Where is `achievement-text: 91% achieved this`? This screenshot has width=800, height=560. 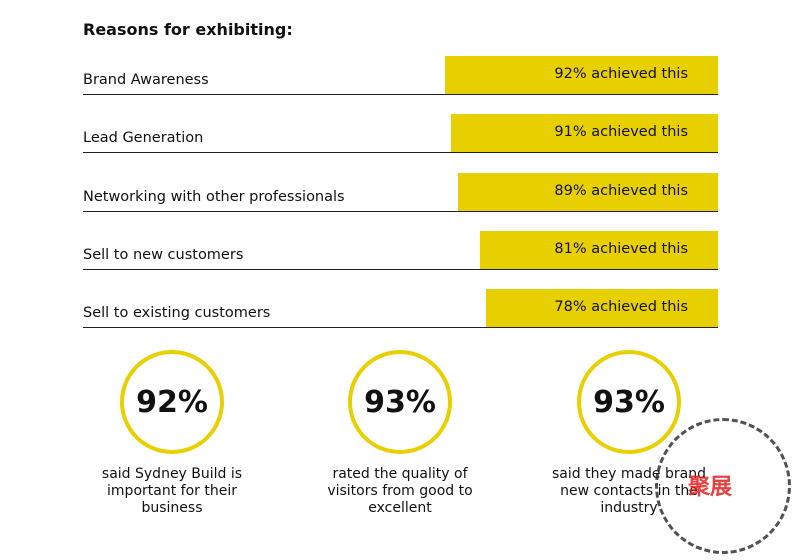
achievement-text: 91% achieved this is located at coordinates (621, 132).